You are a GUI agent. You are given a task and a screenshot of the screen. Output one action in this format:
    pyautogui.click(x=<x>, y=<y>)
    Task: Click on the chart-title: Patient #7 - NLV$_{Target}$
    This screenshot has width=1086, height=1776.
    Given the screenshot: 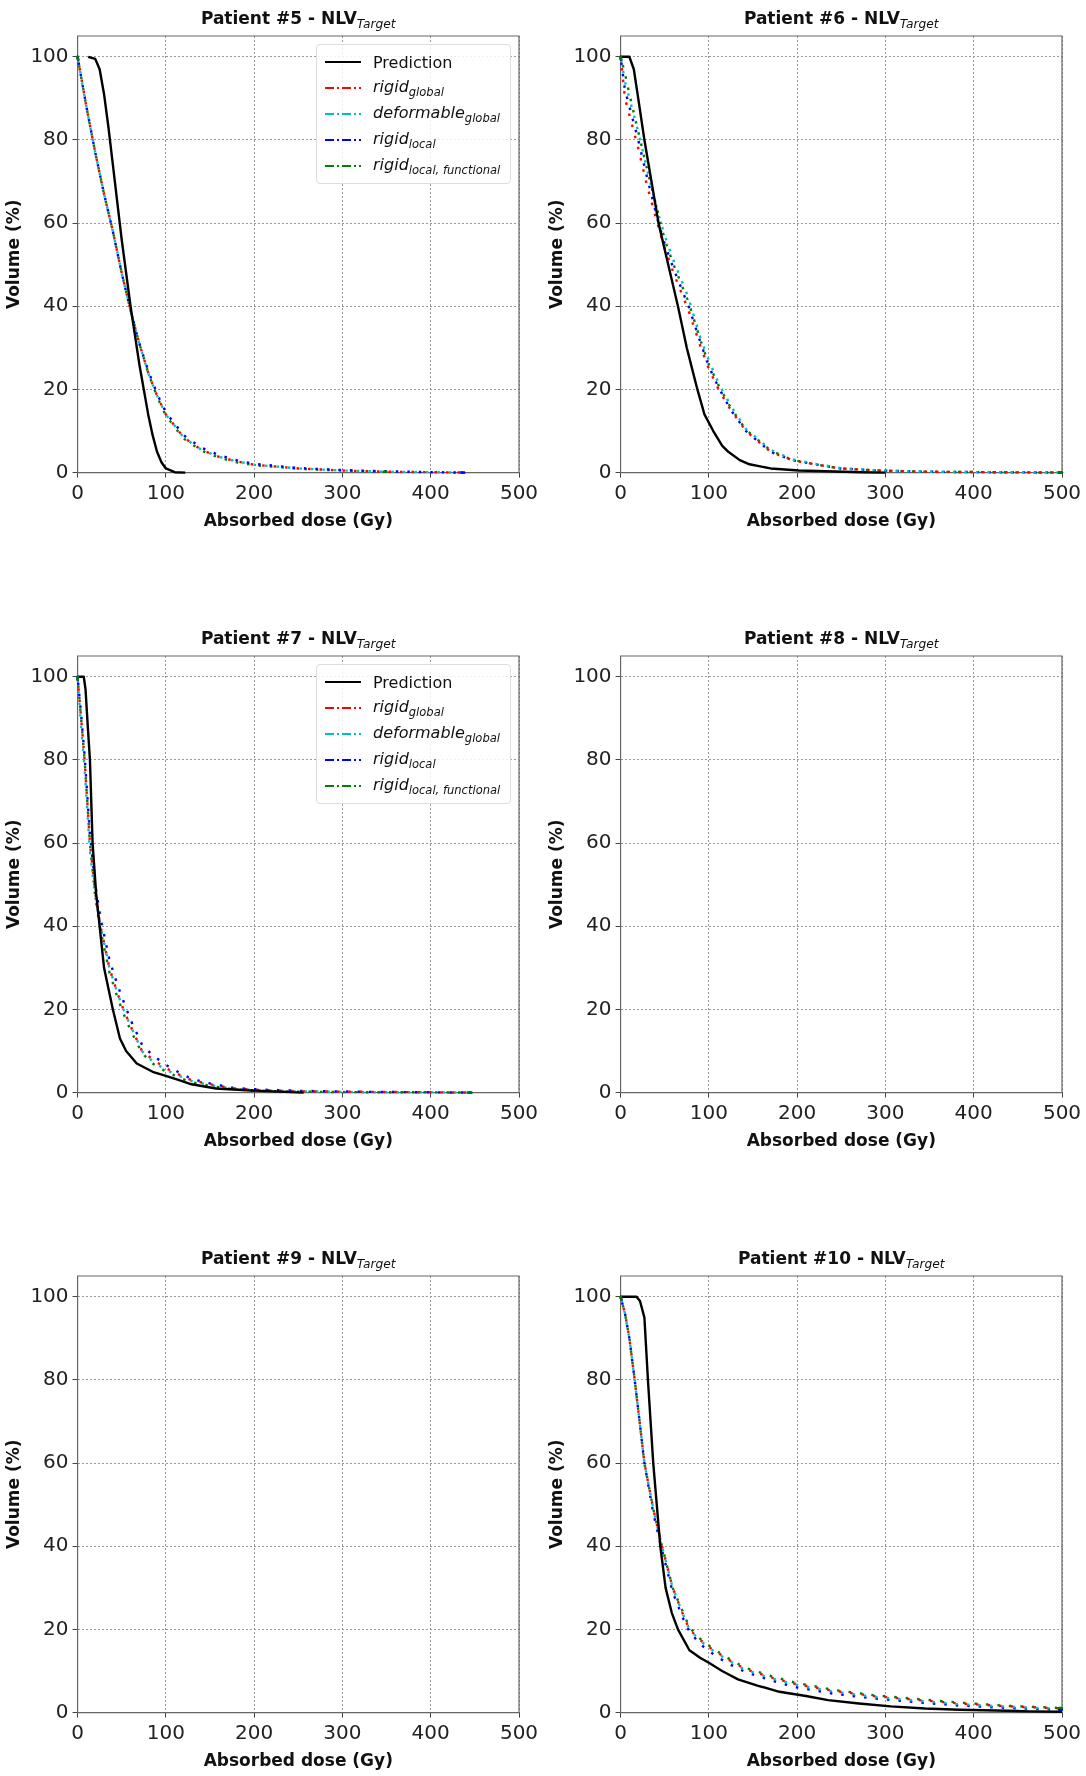 What is the action you would take?
    pyautogui.click(x=298, y=640)
    